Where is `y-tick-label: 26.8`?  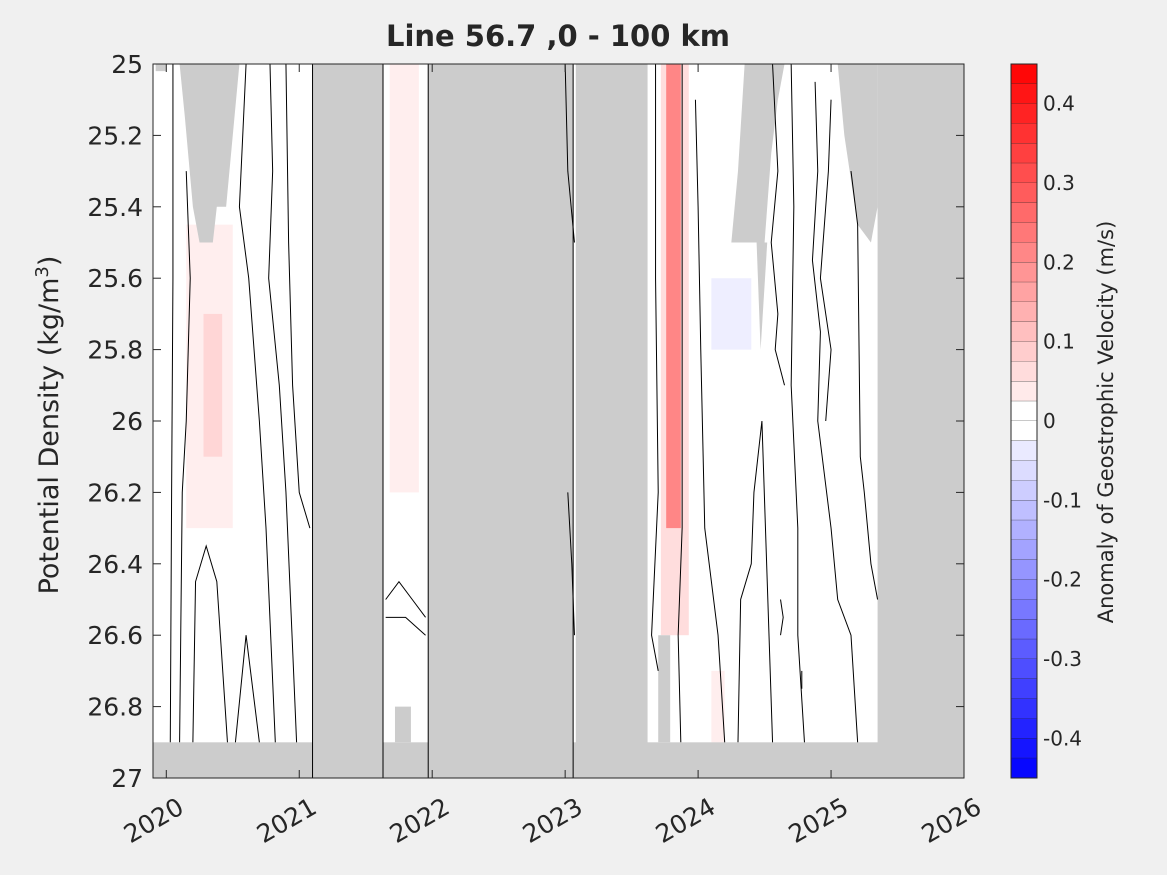
y-tick-label: 26.8 is located at coordinates (115, 707).